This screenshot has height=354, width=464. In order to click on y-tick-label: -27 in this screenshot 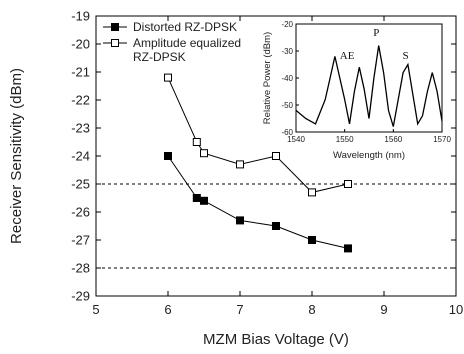, I will do `click(80, 240)`.